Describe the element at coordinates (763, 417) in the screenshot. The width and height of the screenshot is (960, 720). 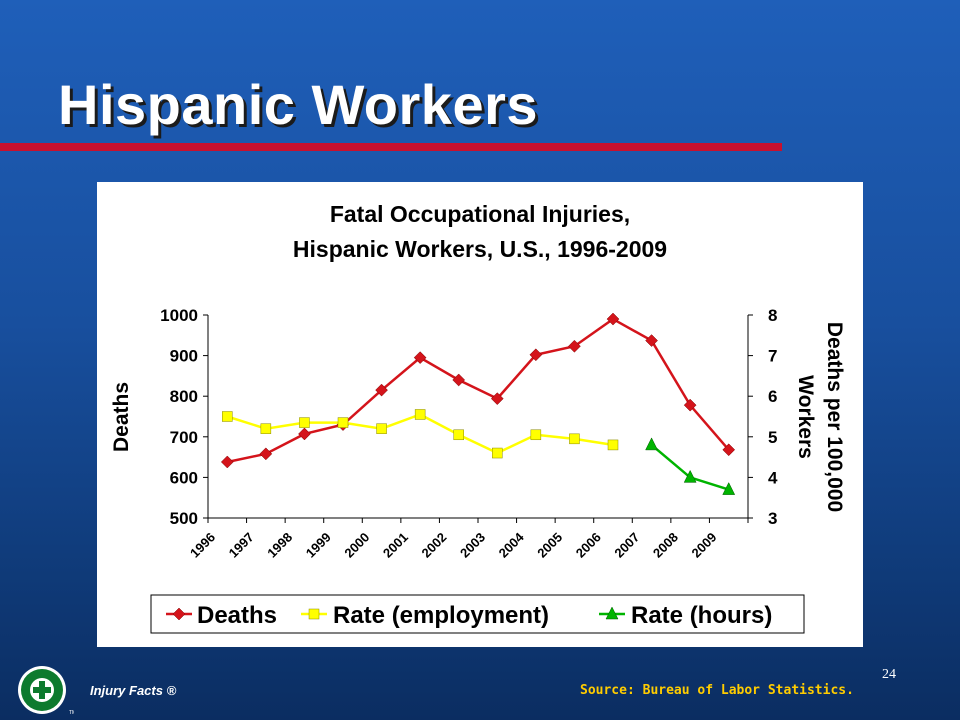
I see `right-axis-ticks: 3 4 5 6 7 8` at that location.